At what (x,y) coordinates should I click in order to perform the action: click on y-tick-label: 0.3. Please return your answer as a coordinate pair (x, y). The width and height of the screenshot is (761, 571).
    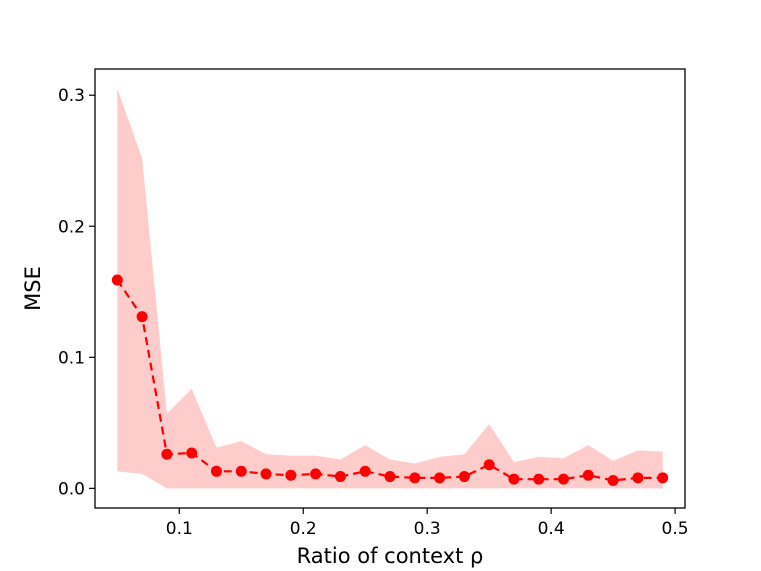
    Looking at the image, I should click on (71, 96).